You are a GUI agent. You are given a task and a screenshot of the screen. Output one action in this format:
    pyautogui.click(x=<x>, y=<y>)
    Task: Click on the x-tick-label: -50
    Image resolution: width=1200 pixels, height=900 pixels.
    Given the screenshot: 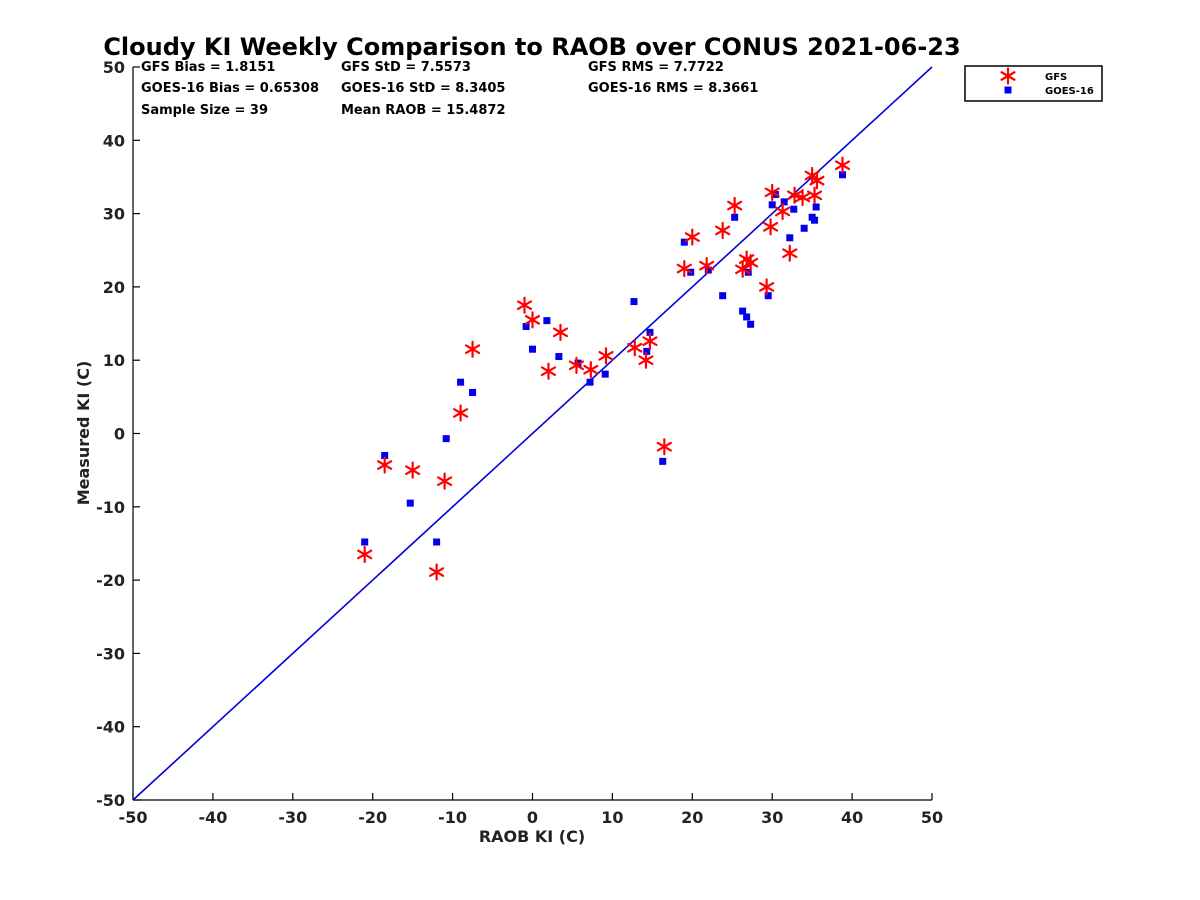 What is the action you would take?
    pyautogui.click(x=133, y=817)
    